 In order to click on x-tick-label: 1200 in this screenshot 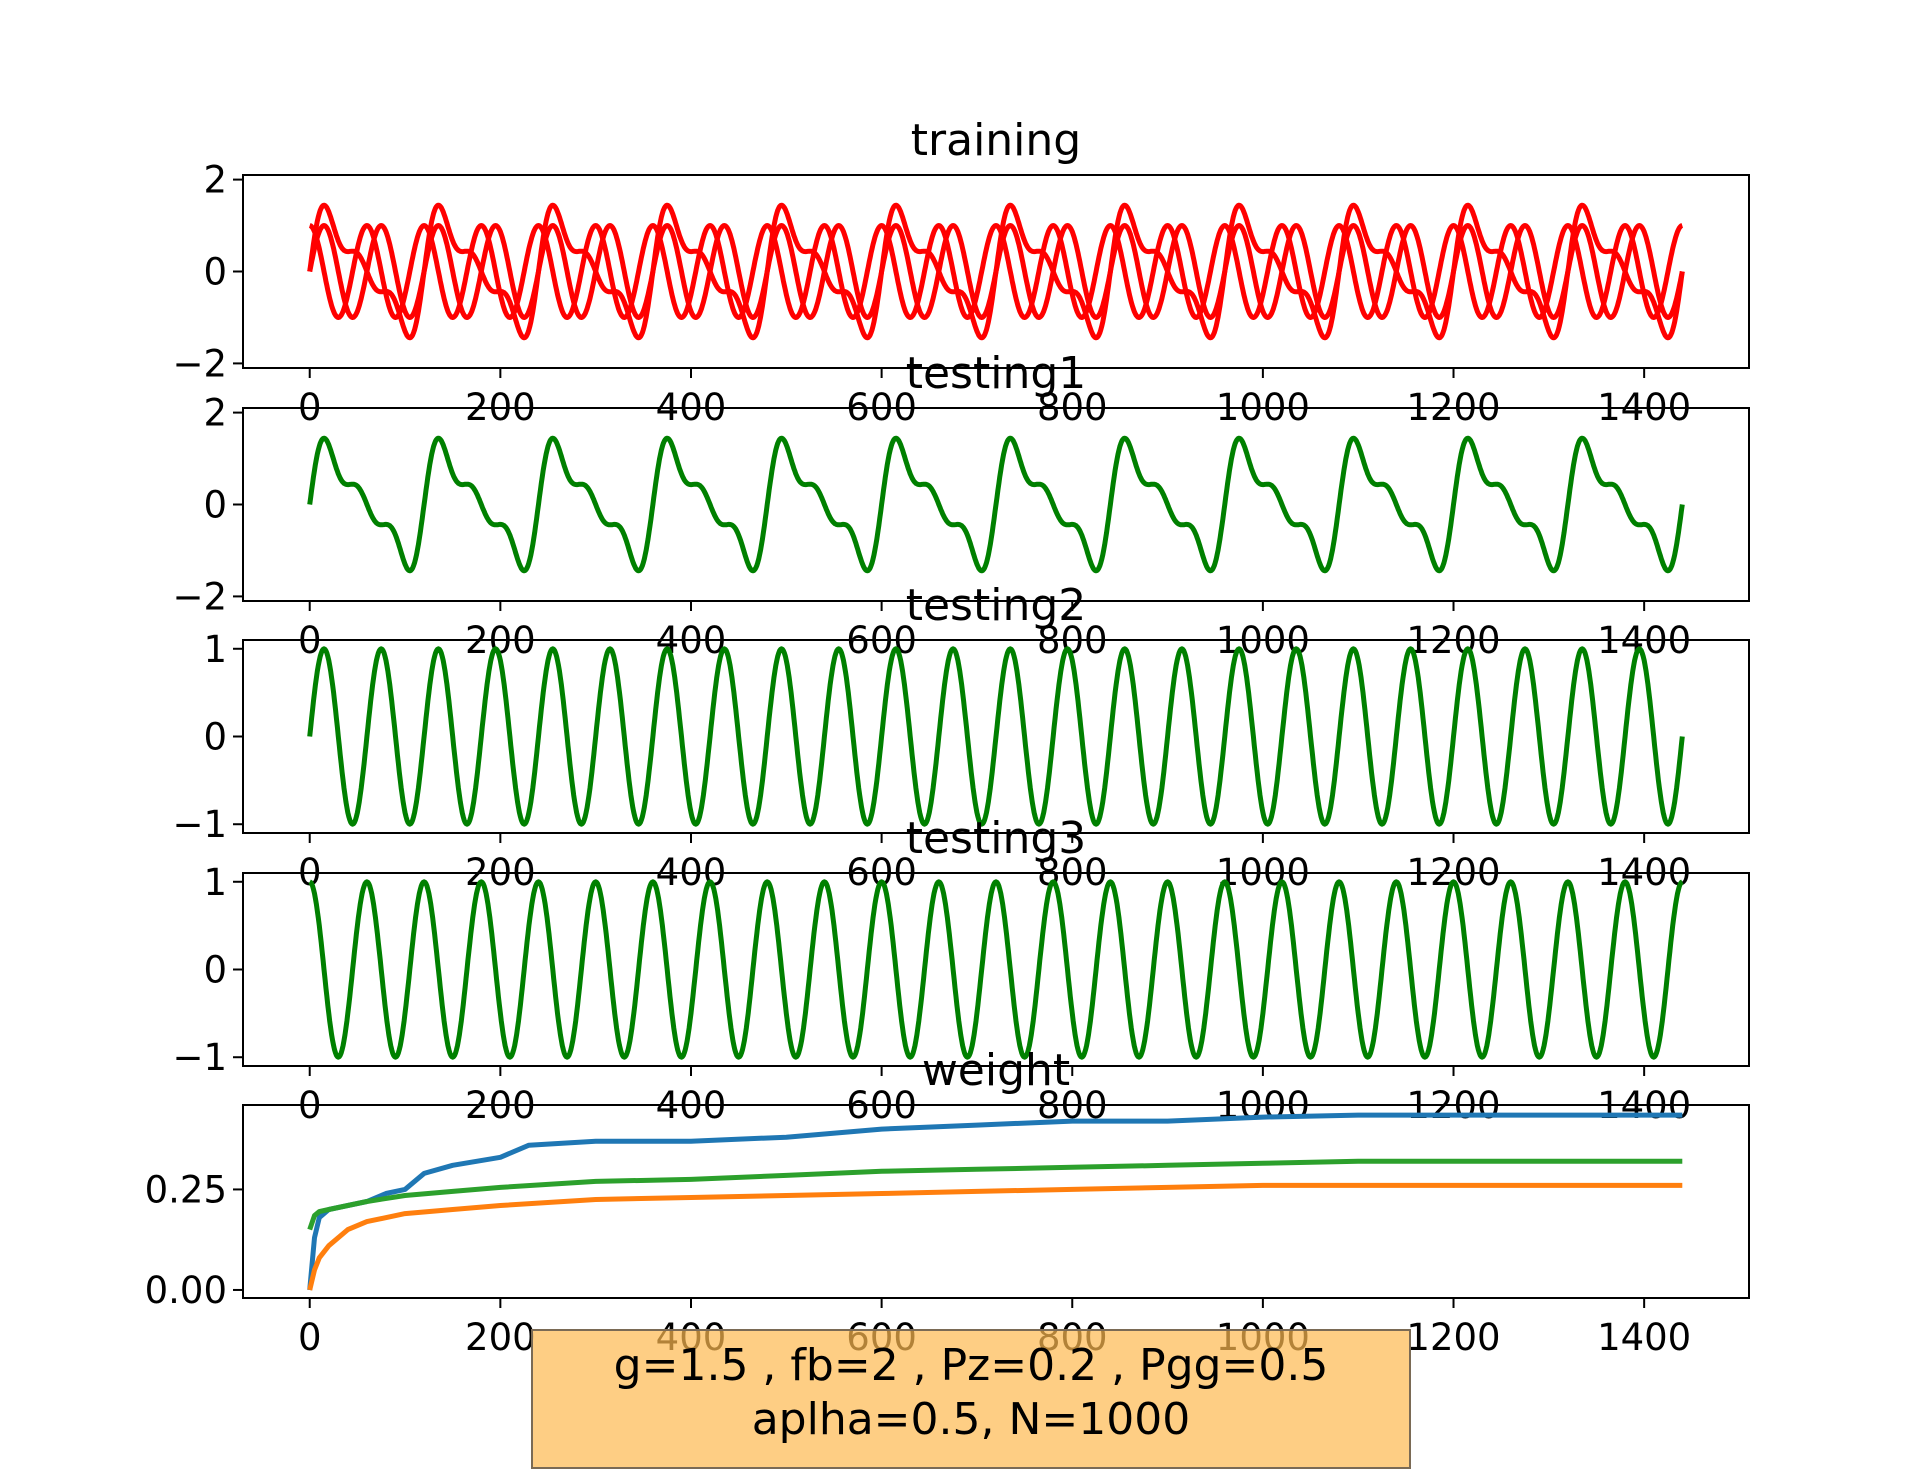, I will do `click(1453, 1337)`.